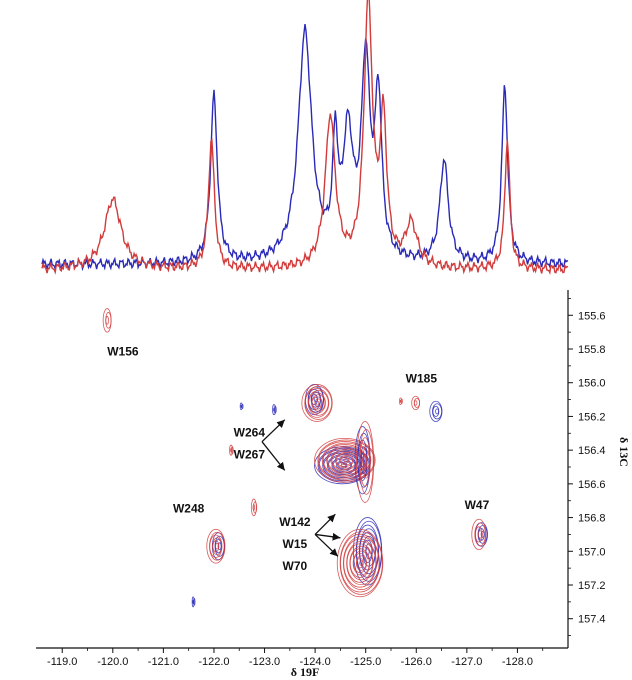  I want to click on peak-label: W267, so click(250, 455).